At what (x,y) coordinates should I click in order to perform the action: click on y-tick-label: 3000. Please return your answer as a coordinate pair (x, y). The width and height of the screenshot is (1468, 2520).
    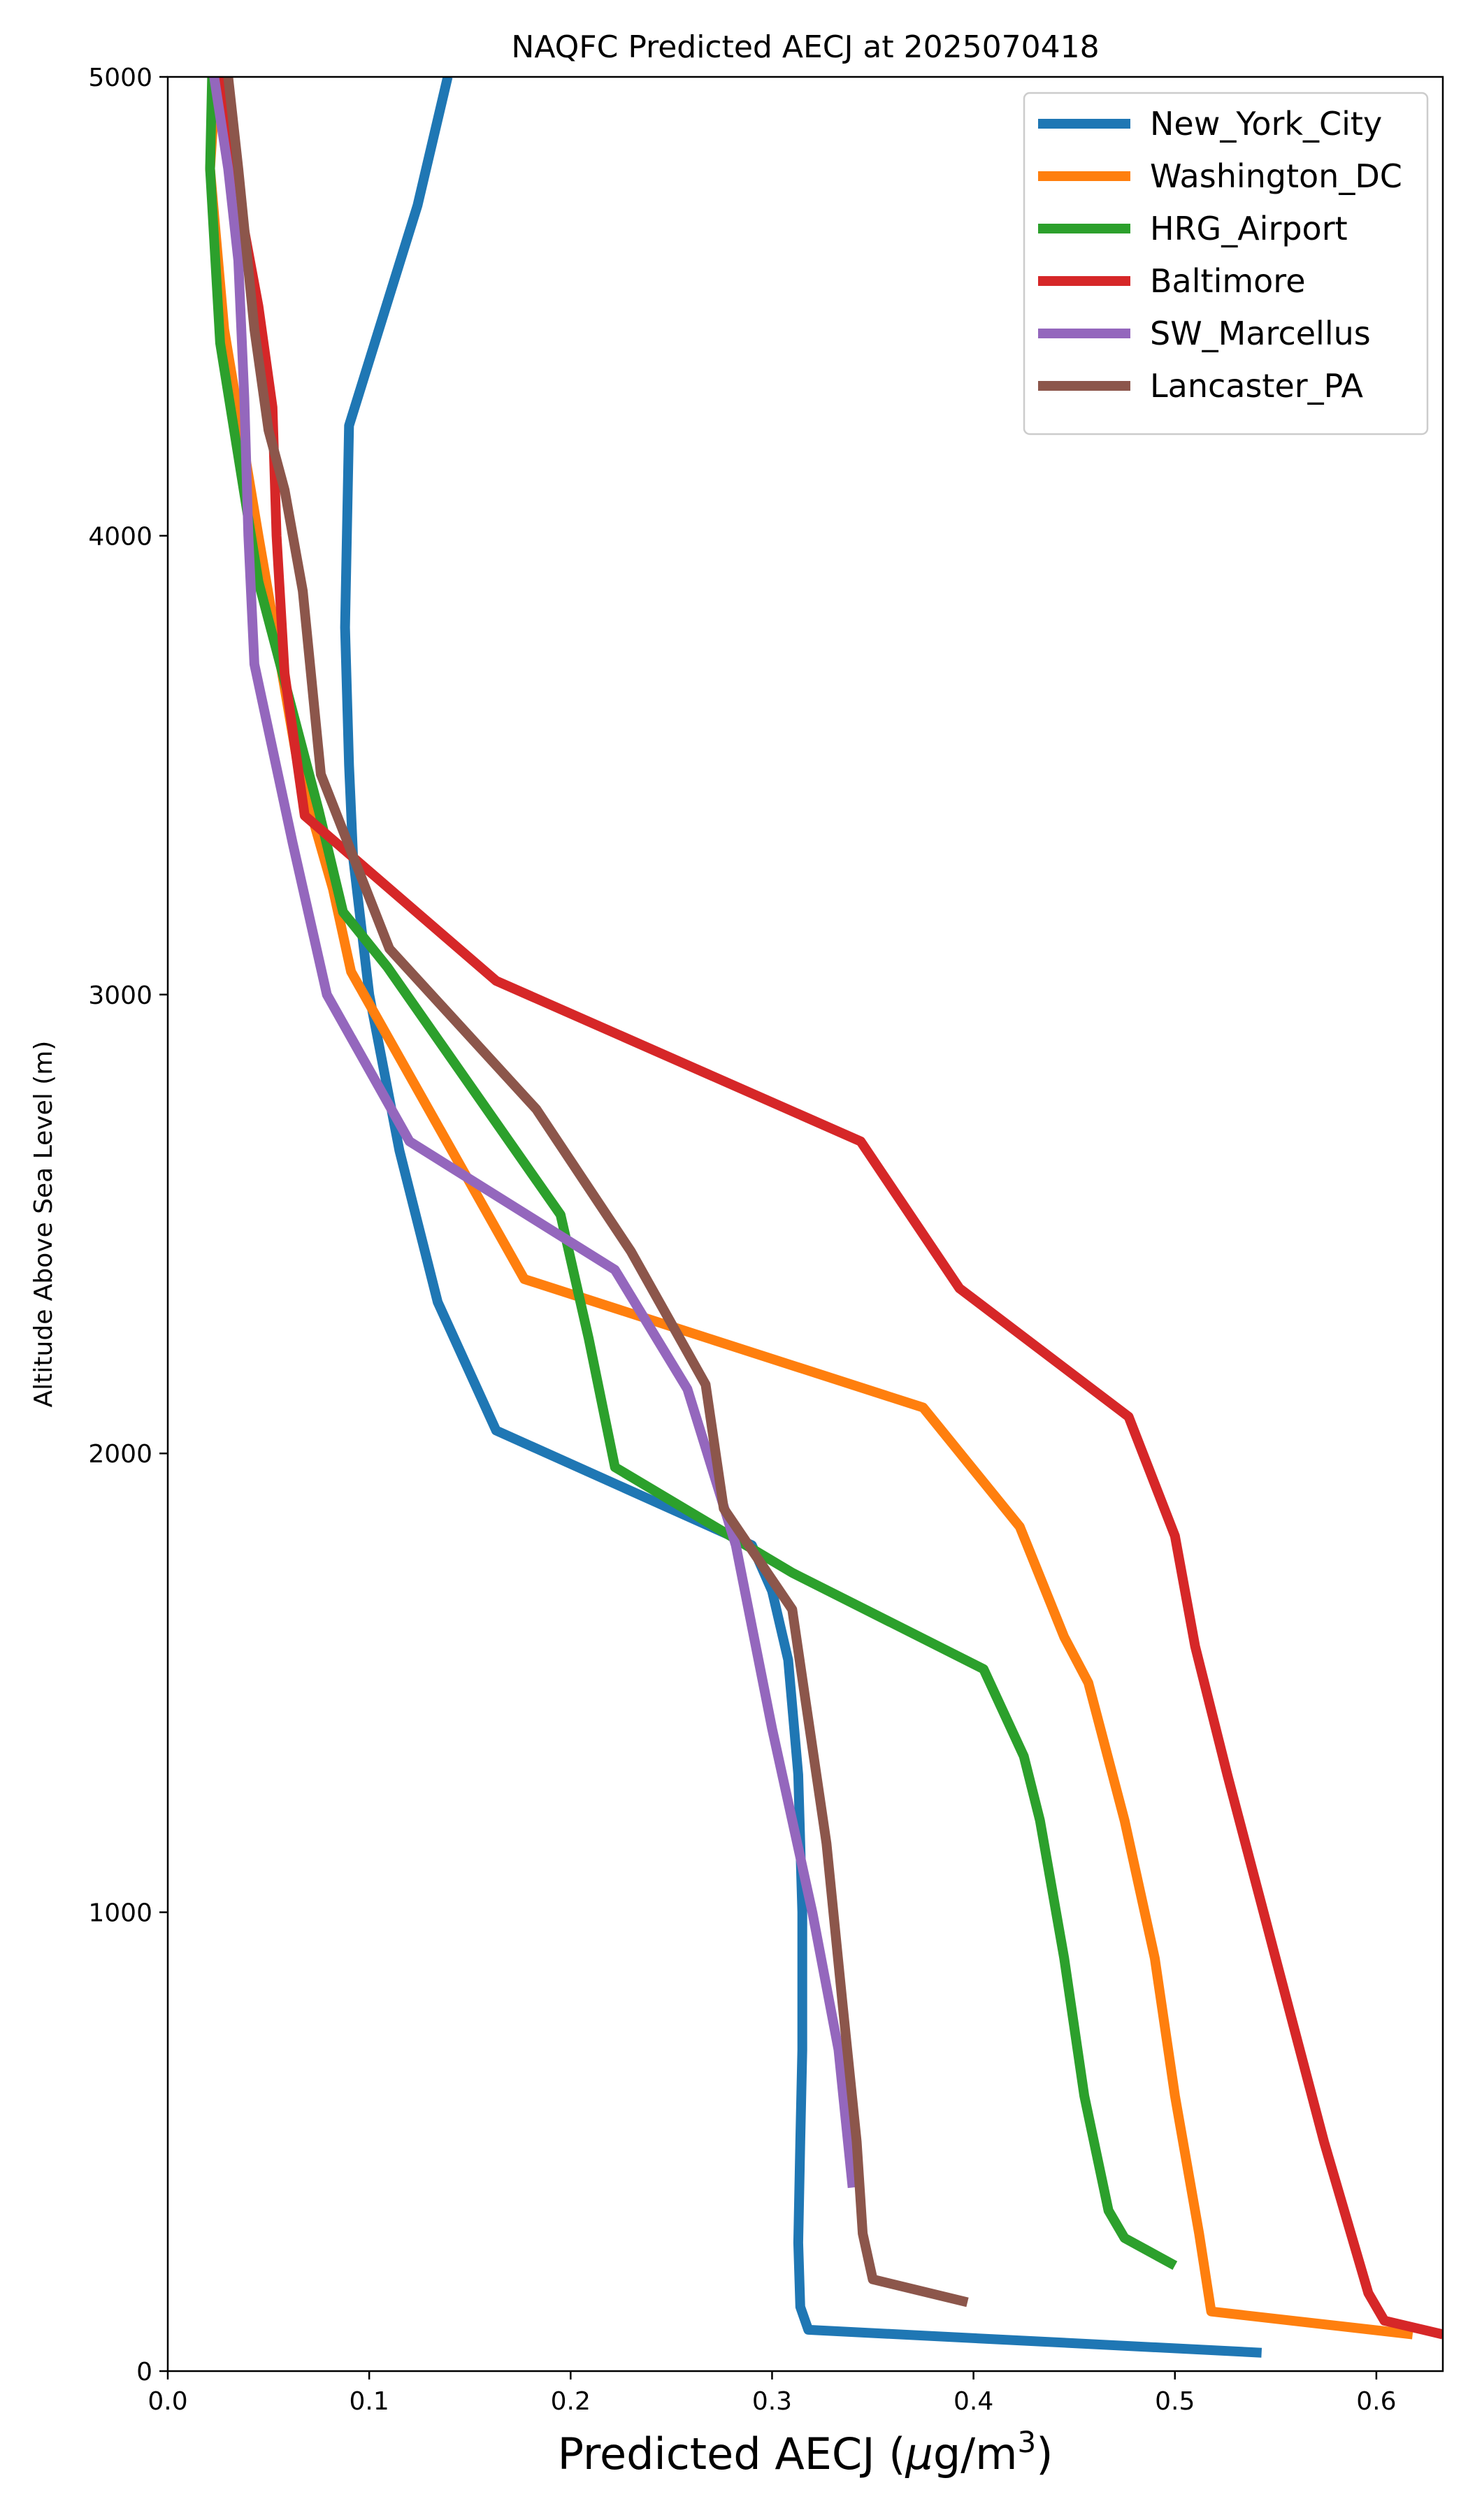
    Looking at the image, I should click on (120, 996).